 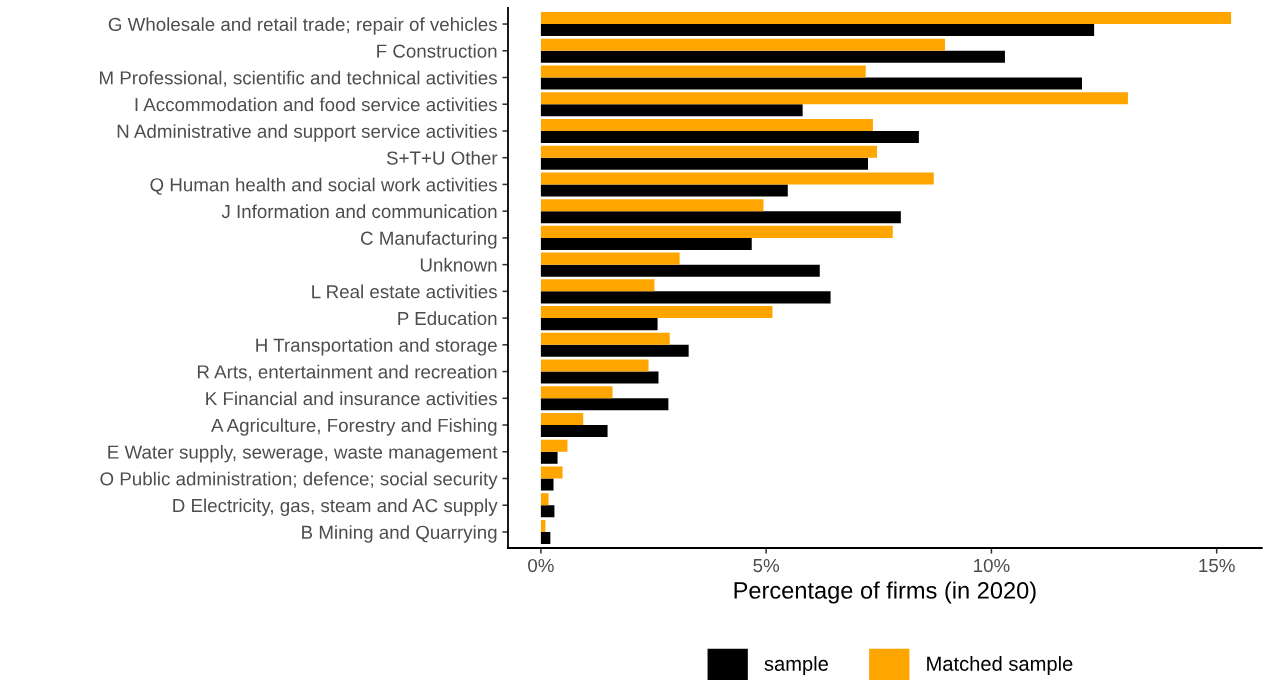 What do you see at coordinates (335, 507) in the screenshot?
I see `y-tick-label: D Electricity, gas, steam and AC supply` at bounding box center [335, 507].